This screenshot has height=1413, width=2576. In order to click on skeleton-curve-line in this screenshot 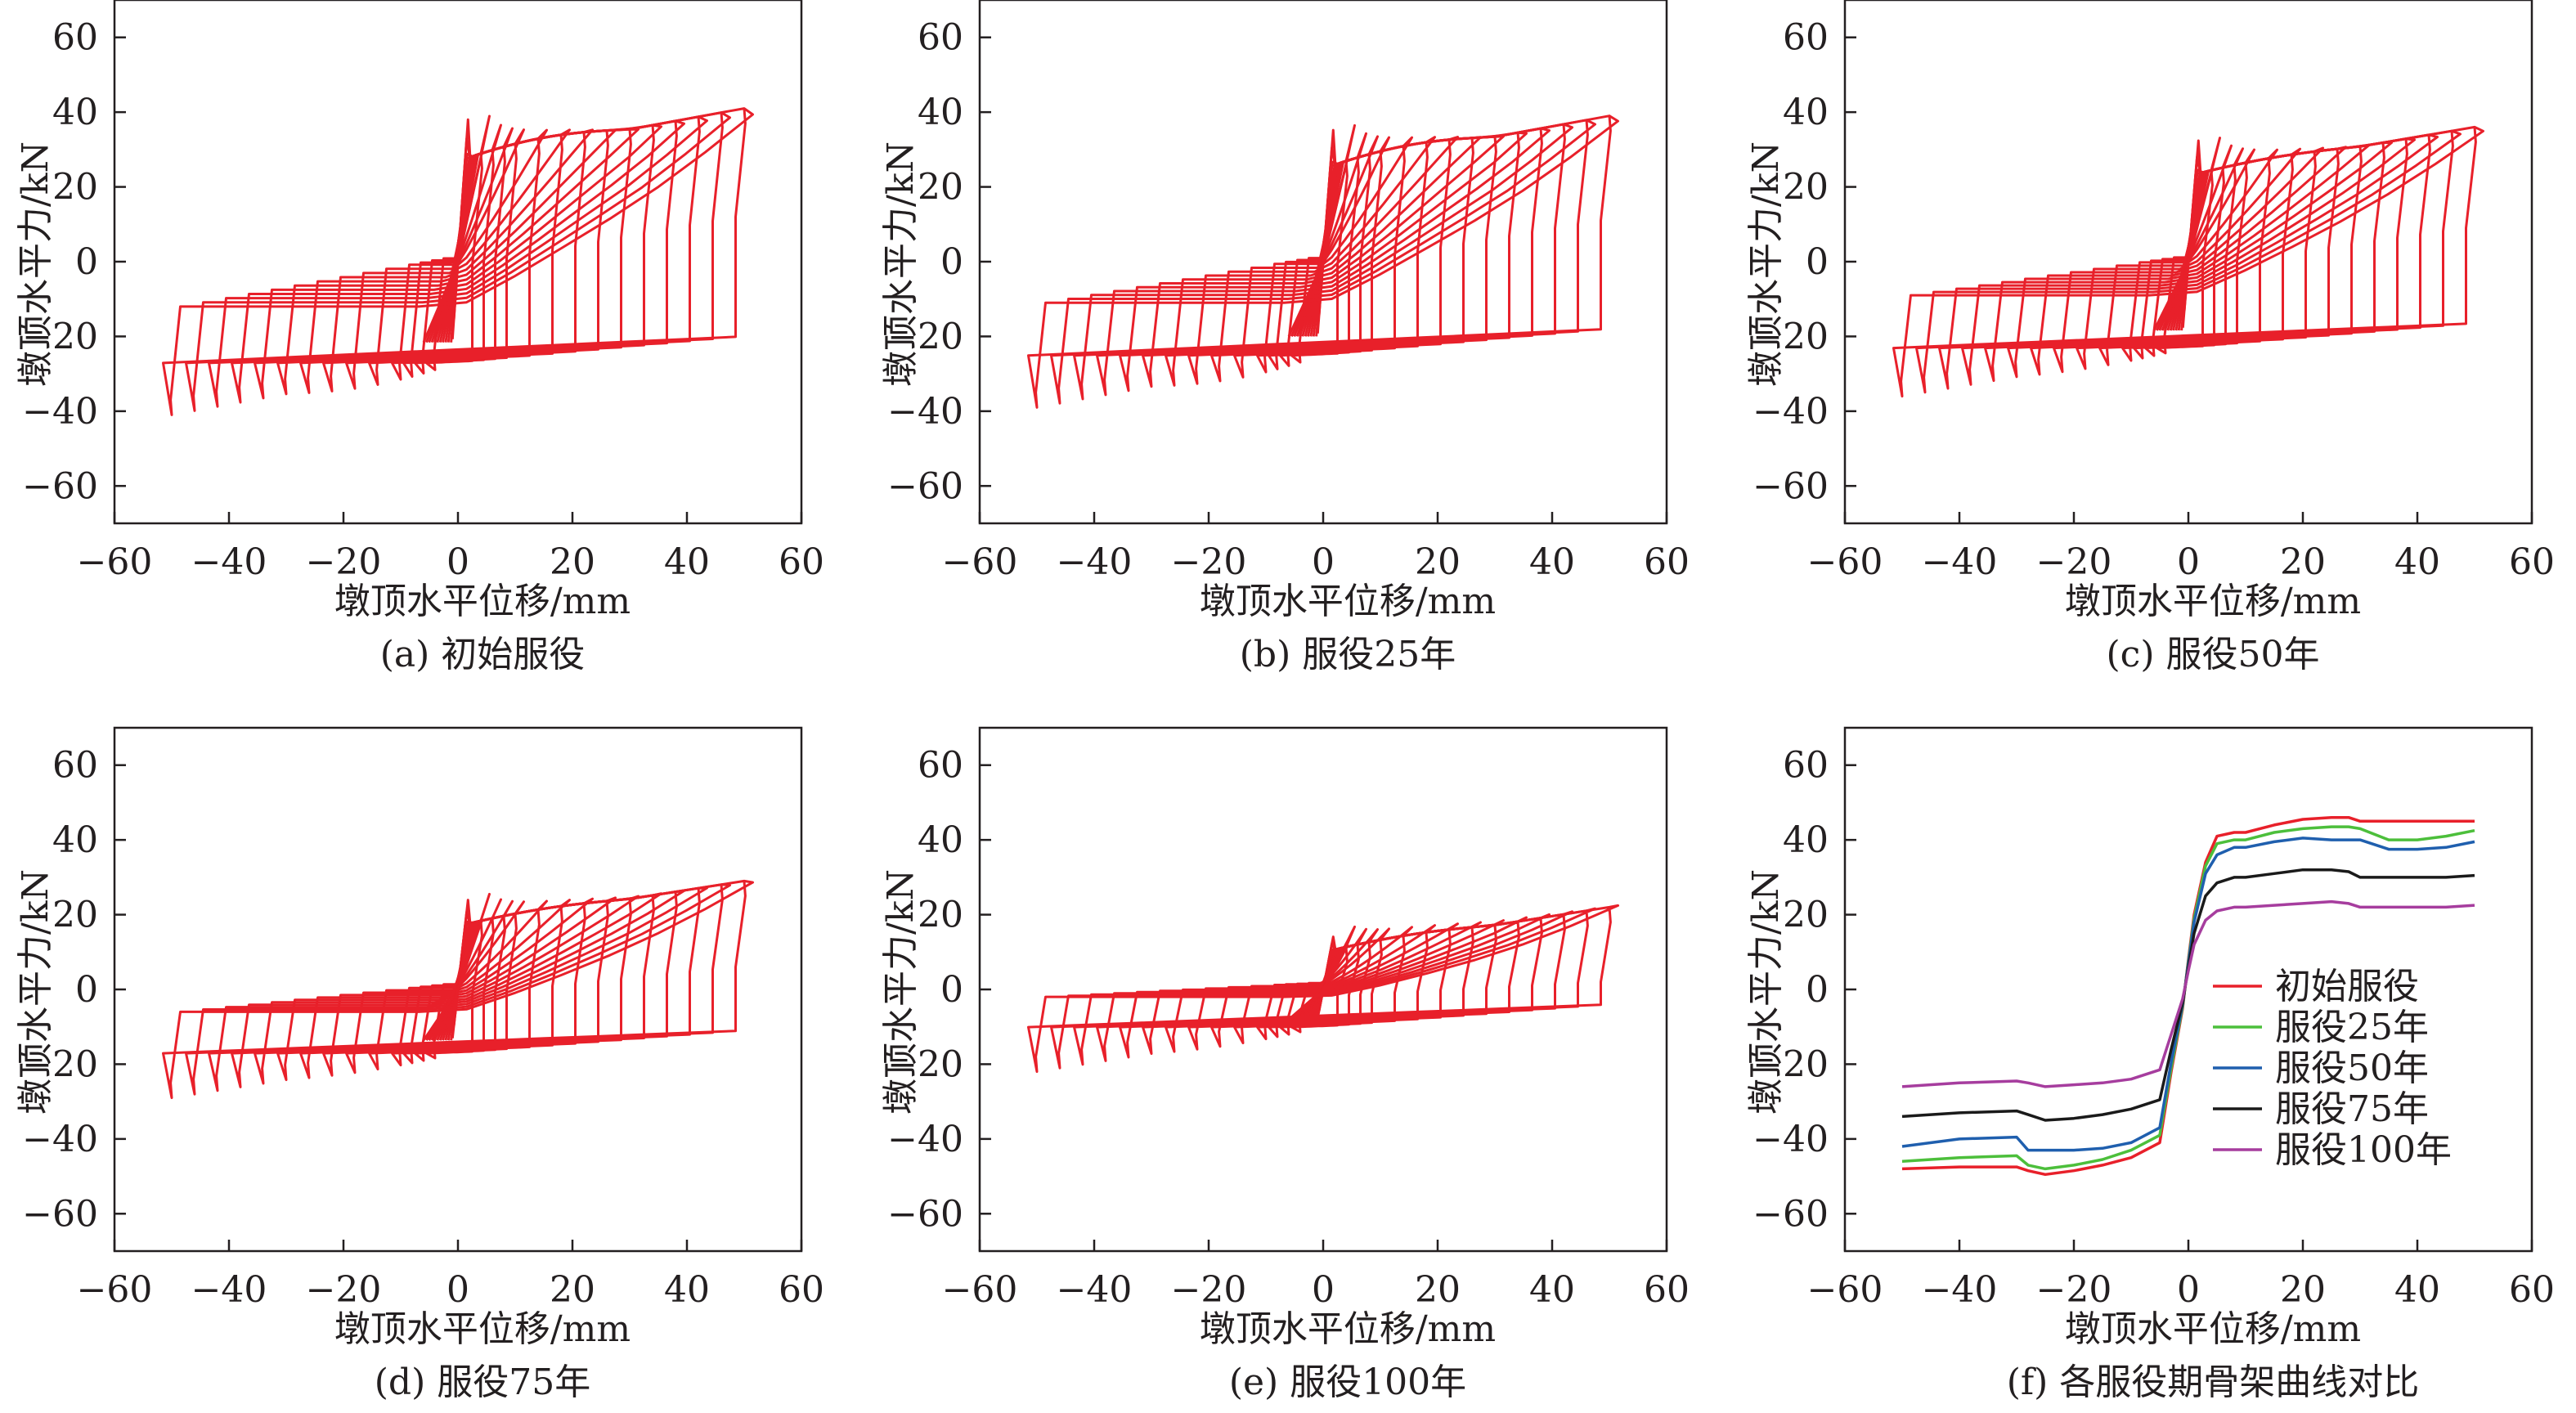, I will do `click(2188, 993)`.